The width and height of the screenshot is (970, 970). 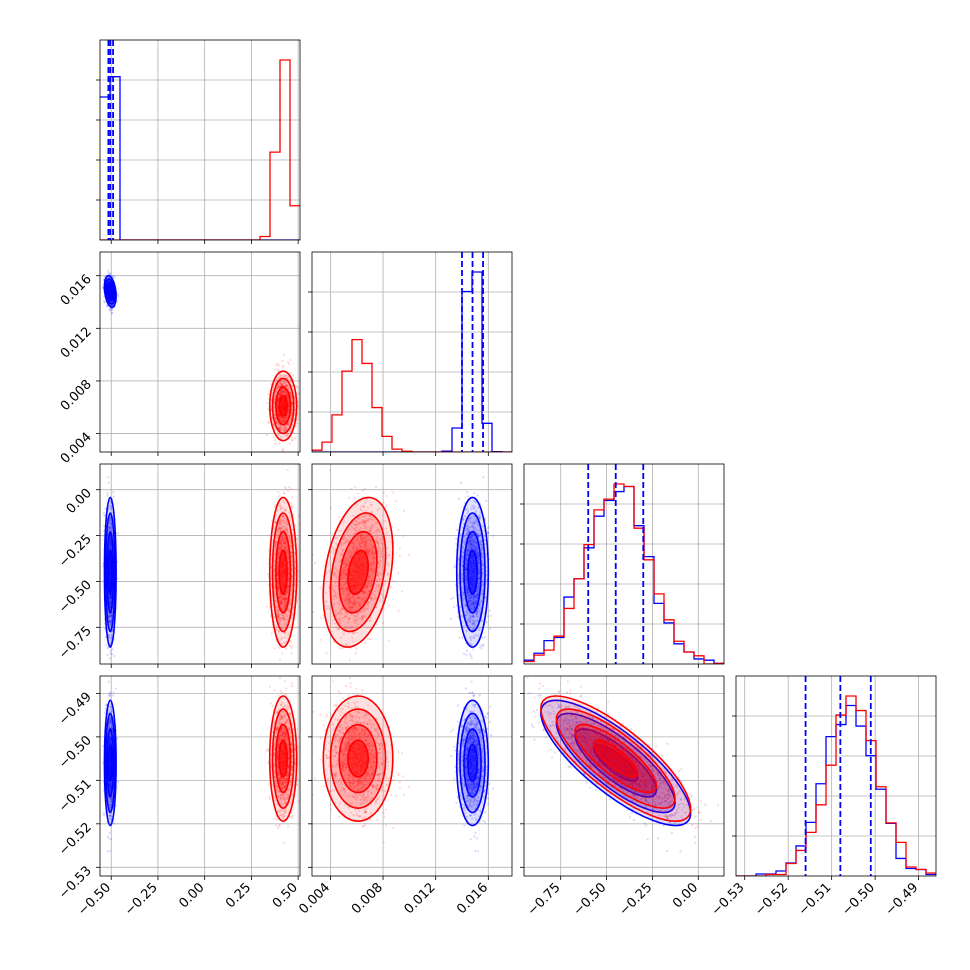 What do you see at coordinates (75, 597) in the screenshot?
I see `y-tick-label: −0.50` at bounding box center [75, 597].